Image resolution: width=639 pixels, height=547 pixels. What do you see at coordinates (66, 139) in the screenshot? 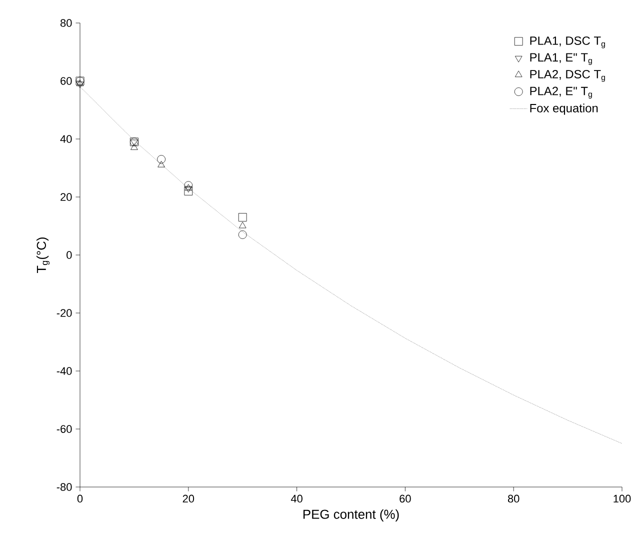
I see `y-tick-label: 40` at bounding box center [66, 139].